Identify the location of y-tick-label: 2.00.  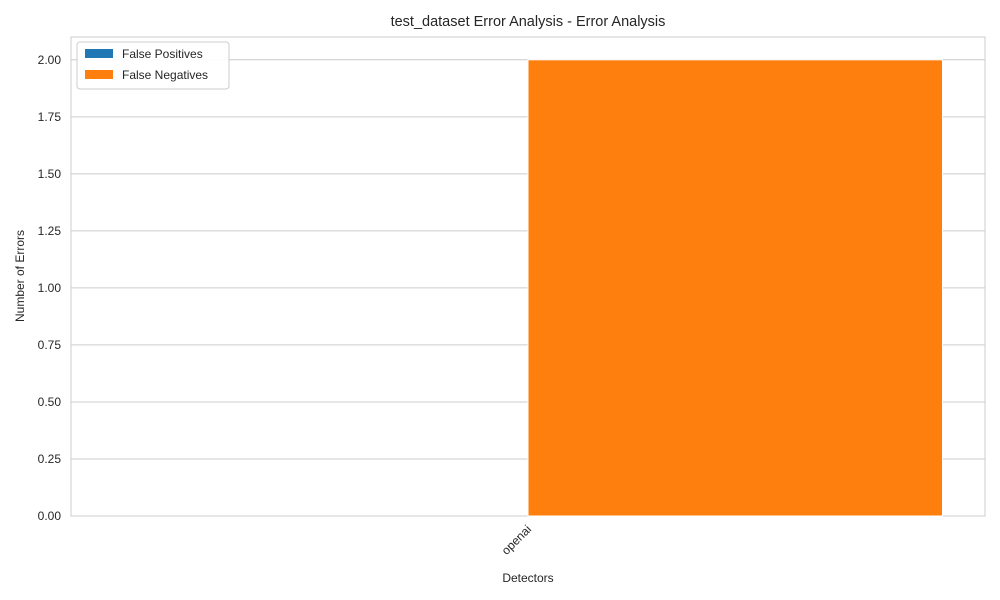
(50, 60).